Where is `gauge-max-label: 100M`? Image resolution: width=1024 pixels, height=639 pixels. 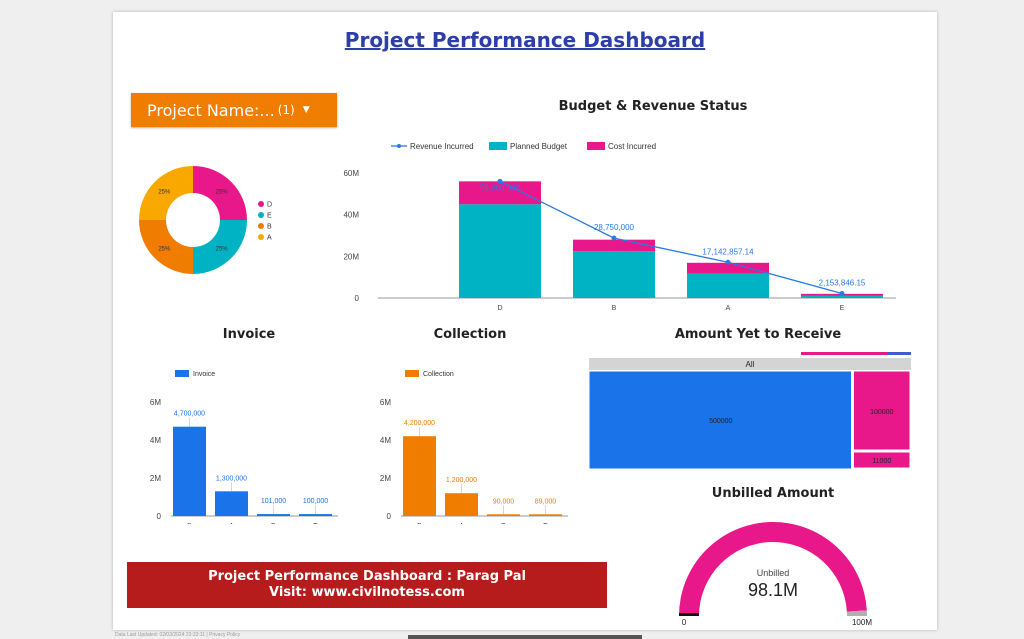 gauge-max-label: 100M is located at coordinates (862, 622).